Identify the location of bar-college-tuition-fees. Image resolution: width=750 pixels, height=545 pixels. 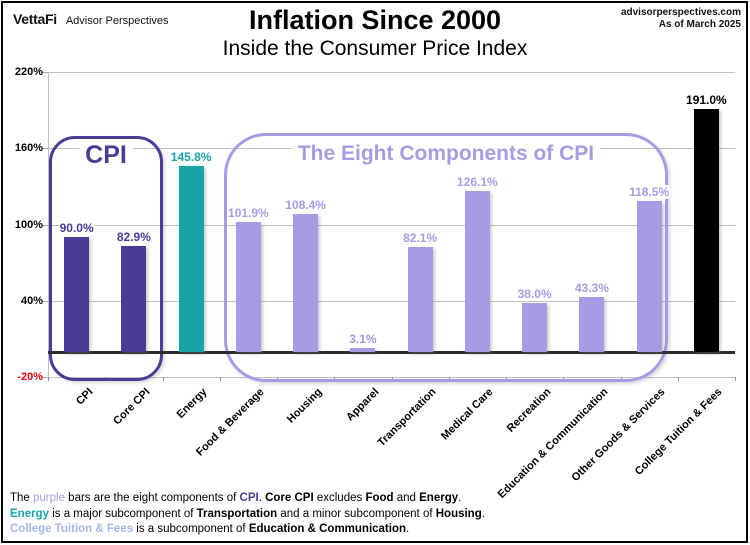
(706, 230).